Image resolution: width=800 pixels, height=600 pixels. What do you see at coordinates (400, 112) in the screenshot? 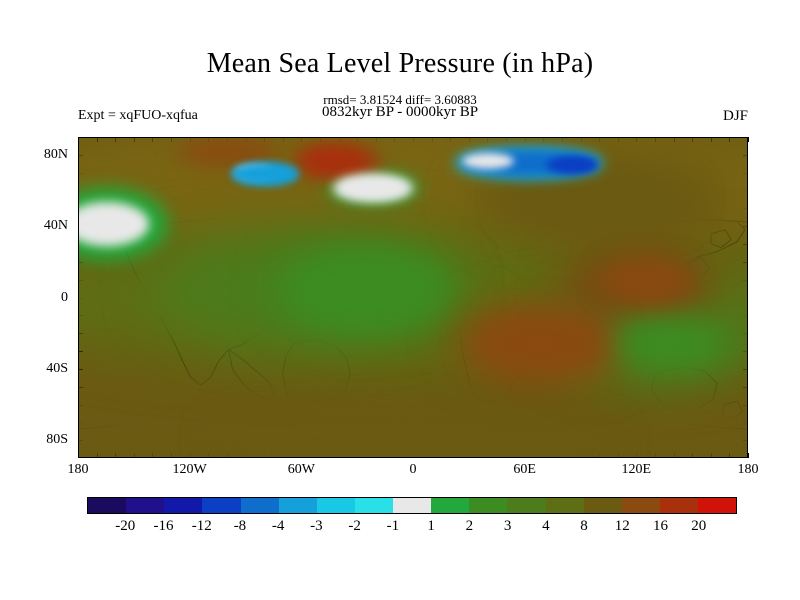
I see `period-annotation: 0832kyr BP - 0000kyr BP` at bounding box center [400, 112].